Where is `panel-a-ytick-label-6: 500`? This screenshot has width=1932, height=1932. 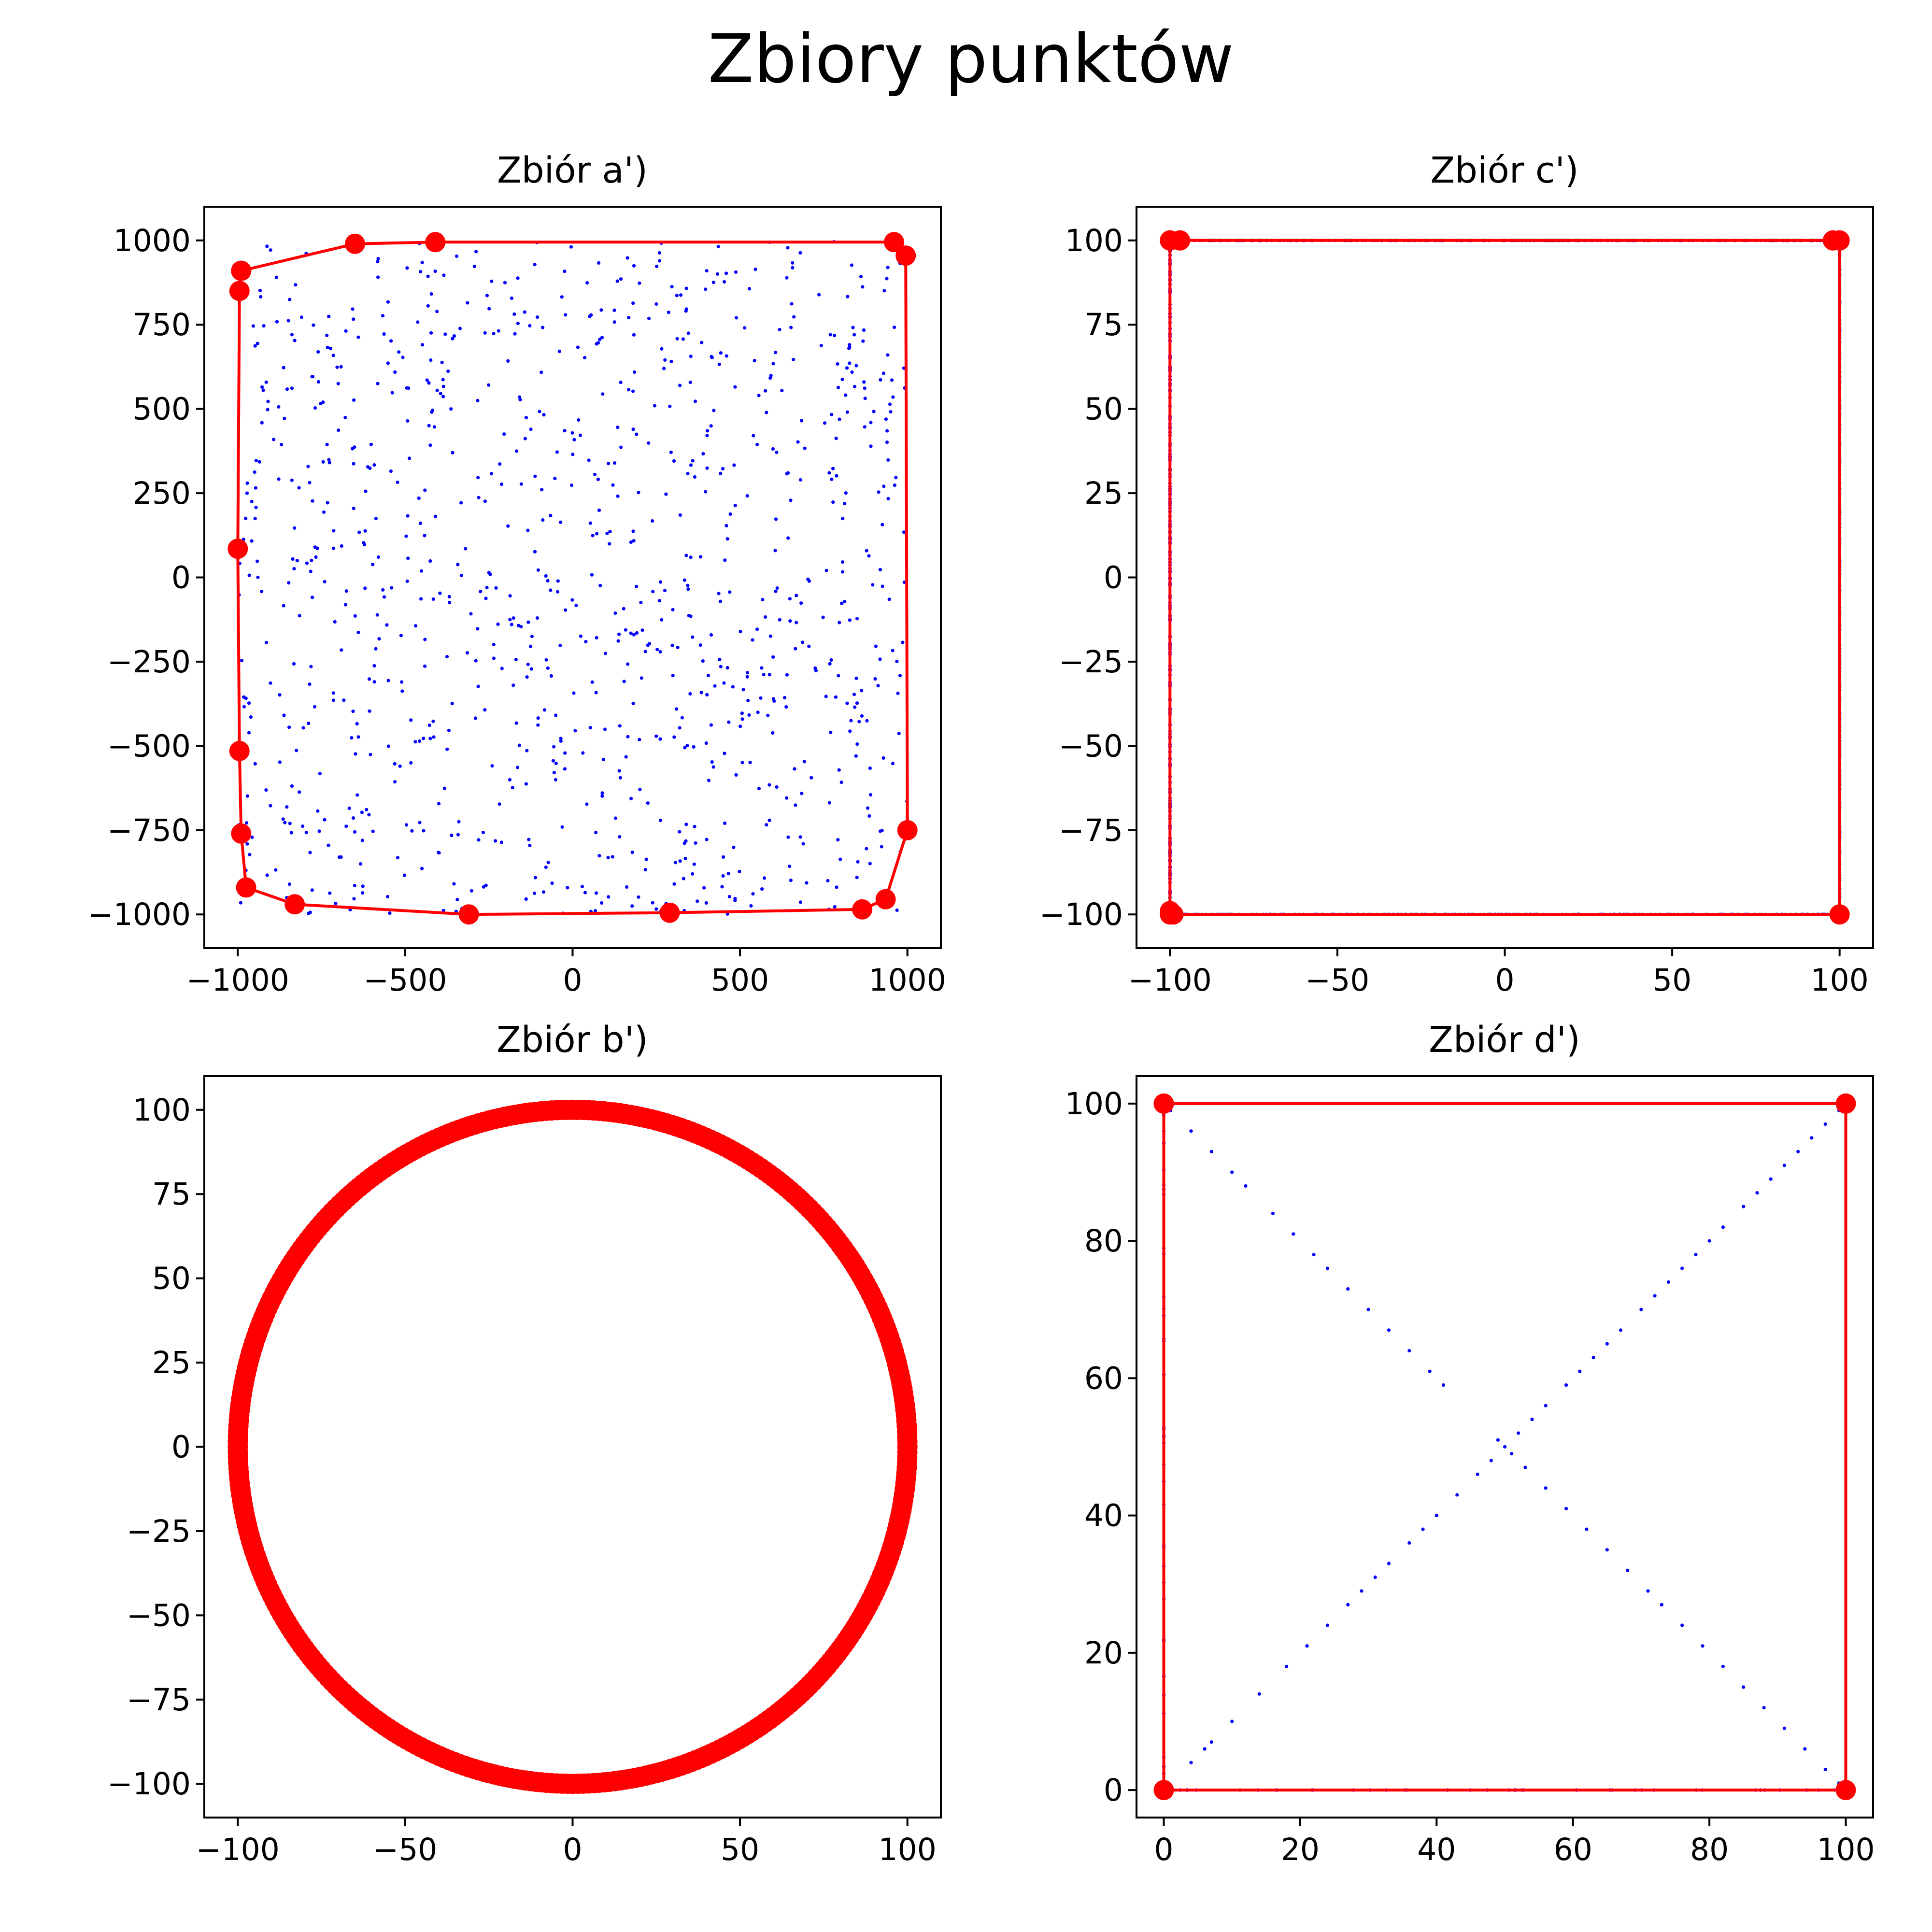
panel-a-ytick-label-6: 500 is located at coordinates (162, 409).